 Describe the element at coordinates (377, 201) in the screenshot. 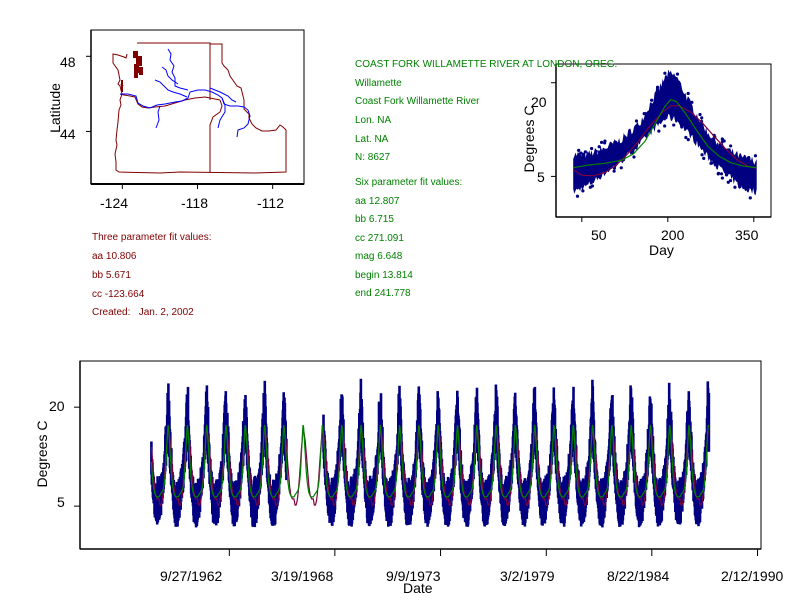

I see `six-param-aa: aa 12.807` at that location.